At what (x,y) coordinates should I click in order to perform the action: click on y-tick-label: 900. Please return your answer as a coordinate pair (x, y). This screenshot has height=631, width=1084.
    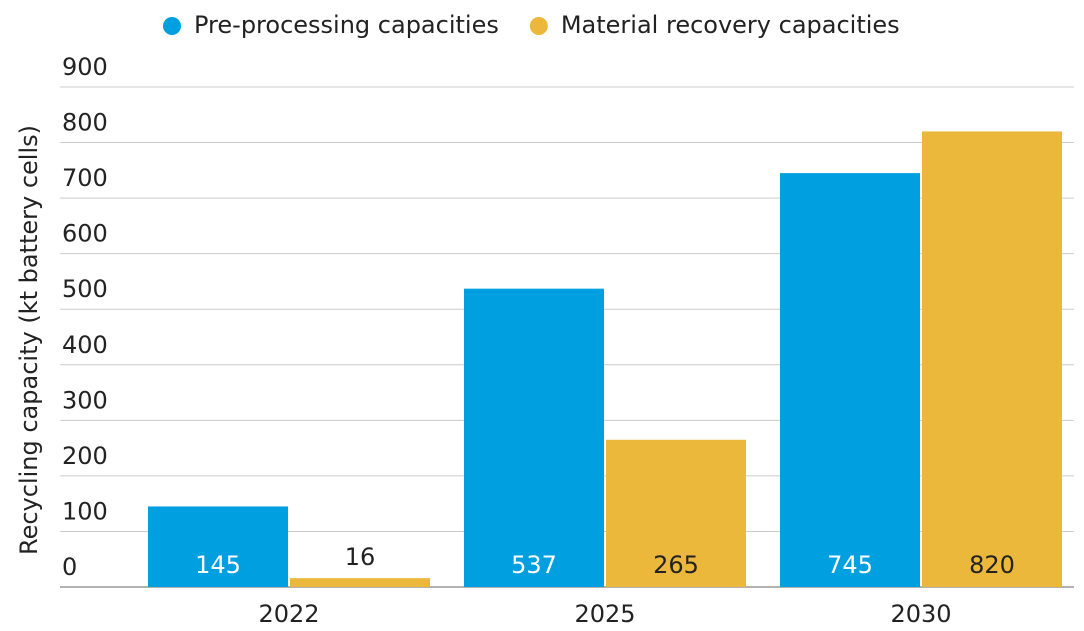
    Looking at the image, I should click on (85, 67).